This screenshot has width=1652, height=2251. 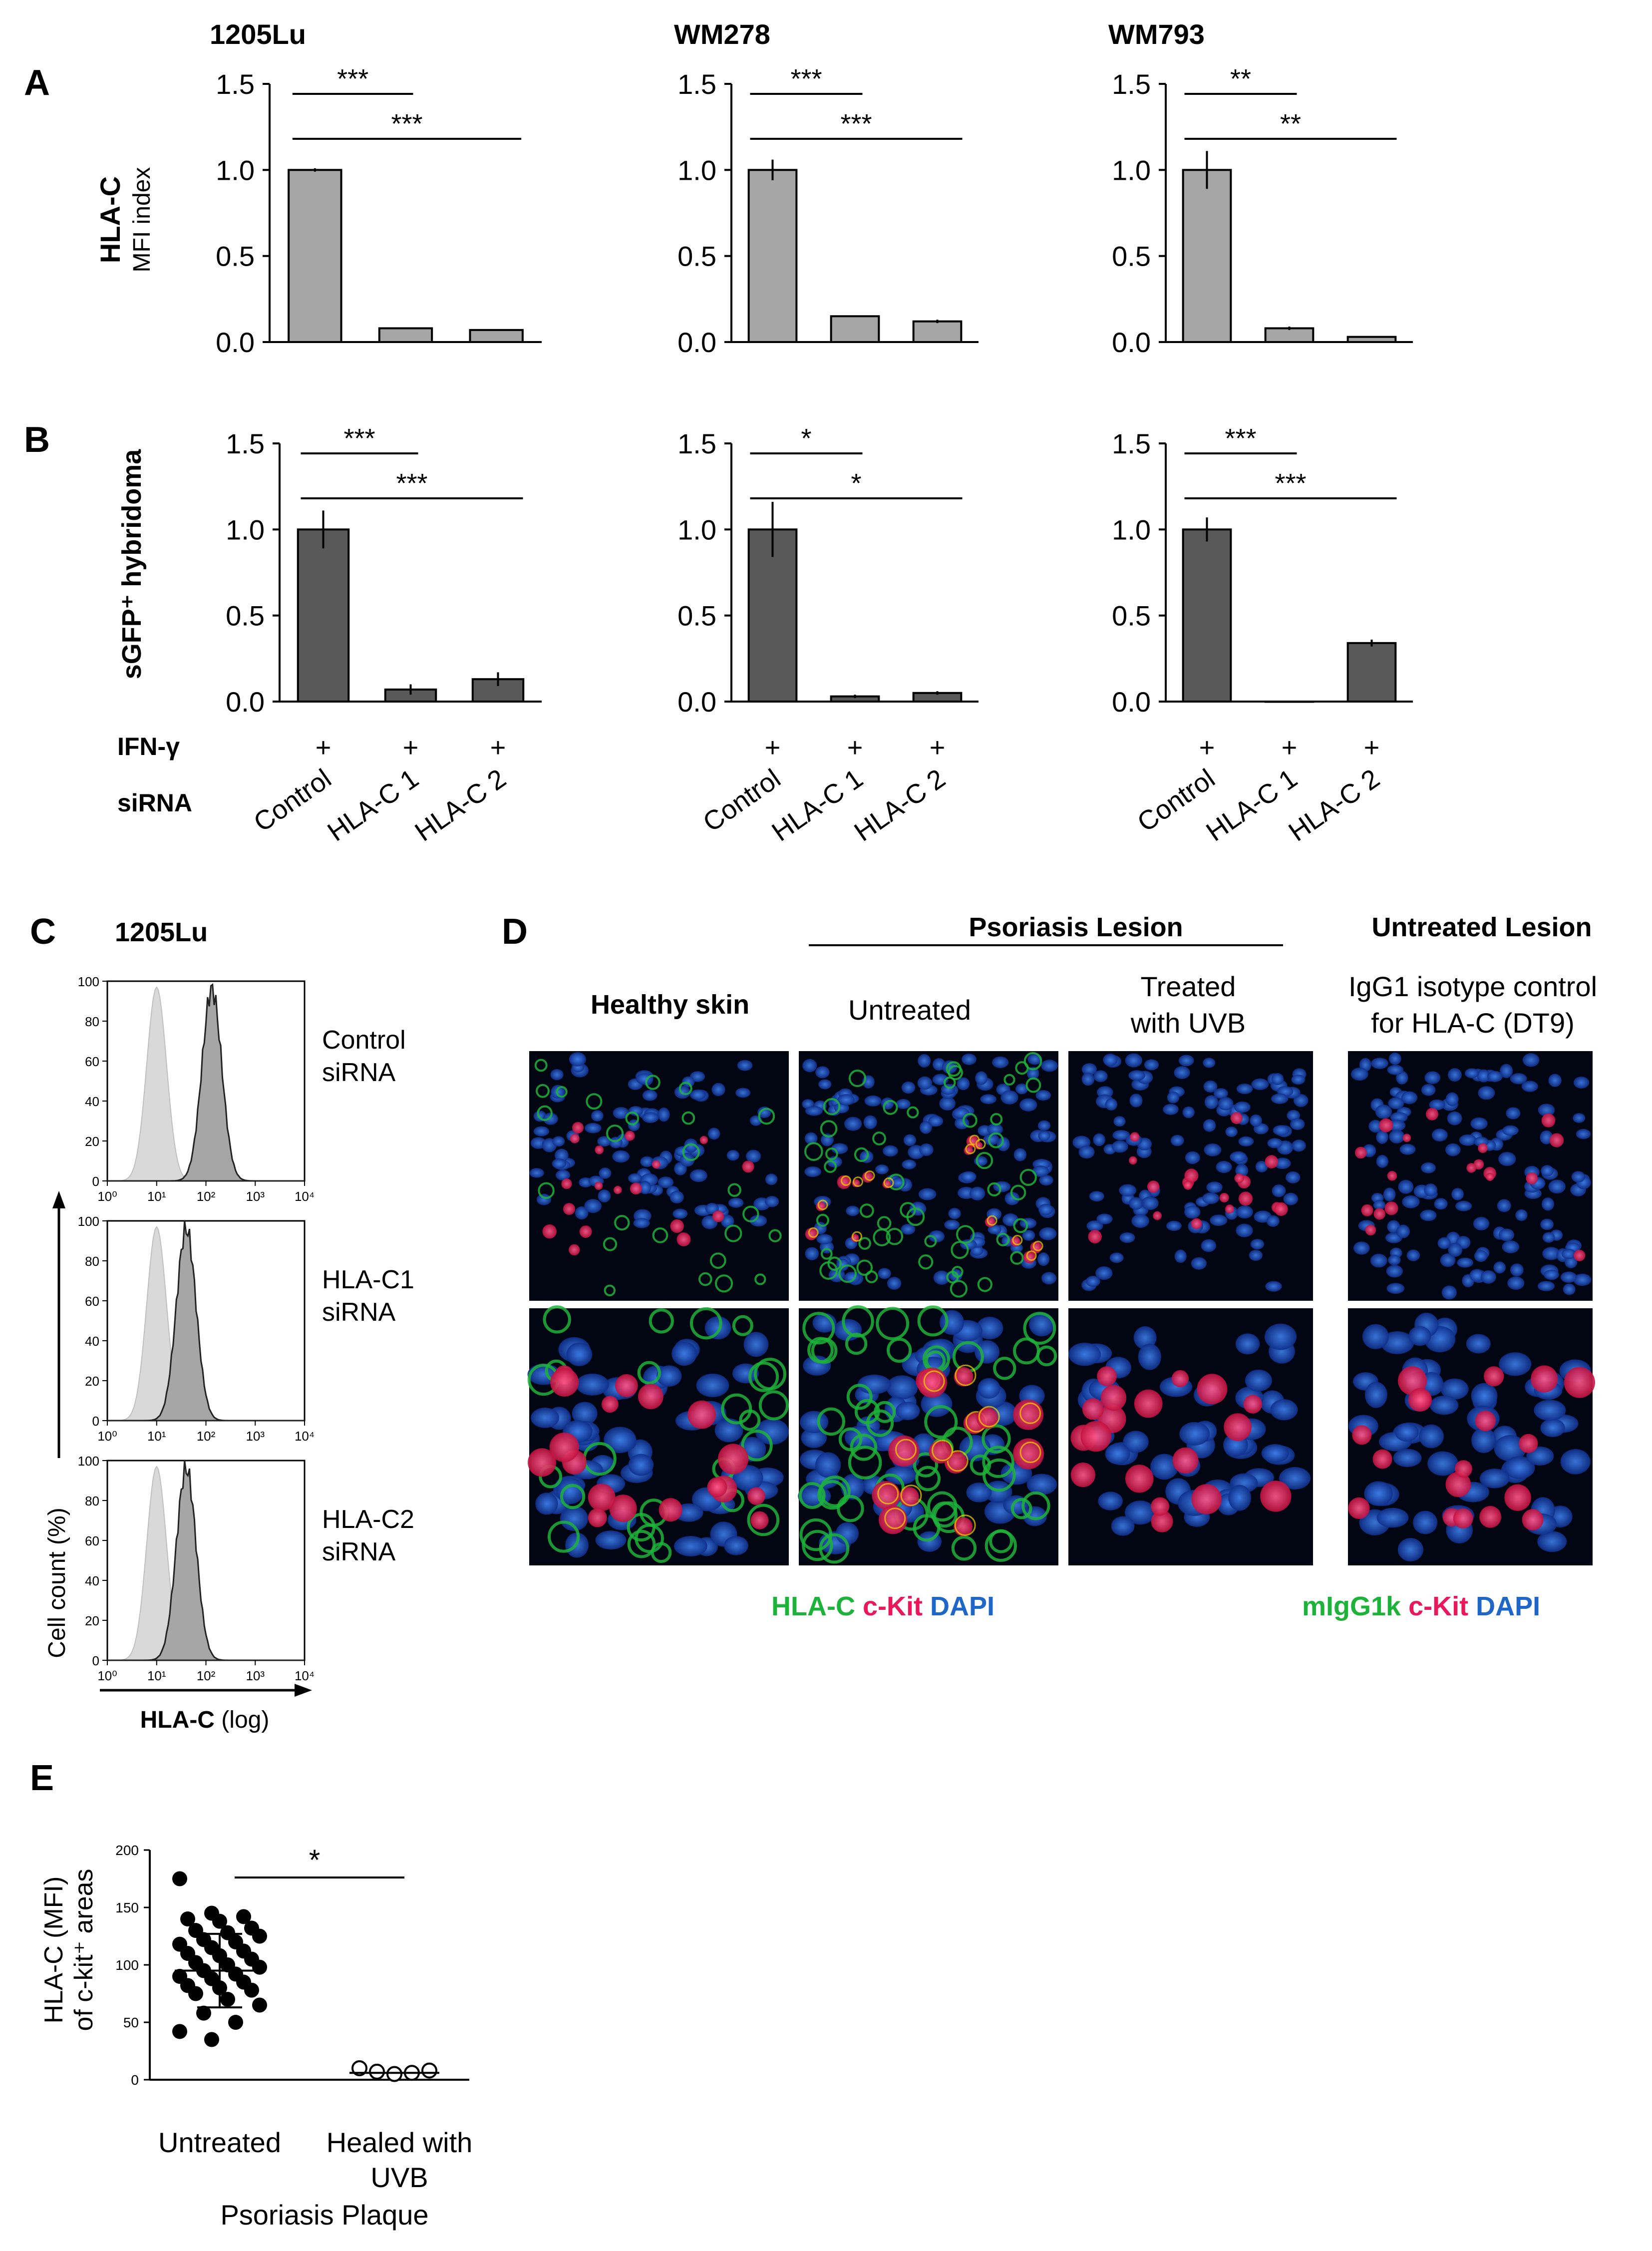 What do you see at coordinates (1504, 1606) in the screenshot?
I see `legend-dapi-2: DAPI` at bounding box center [1504, 1606].